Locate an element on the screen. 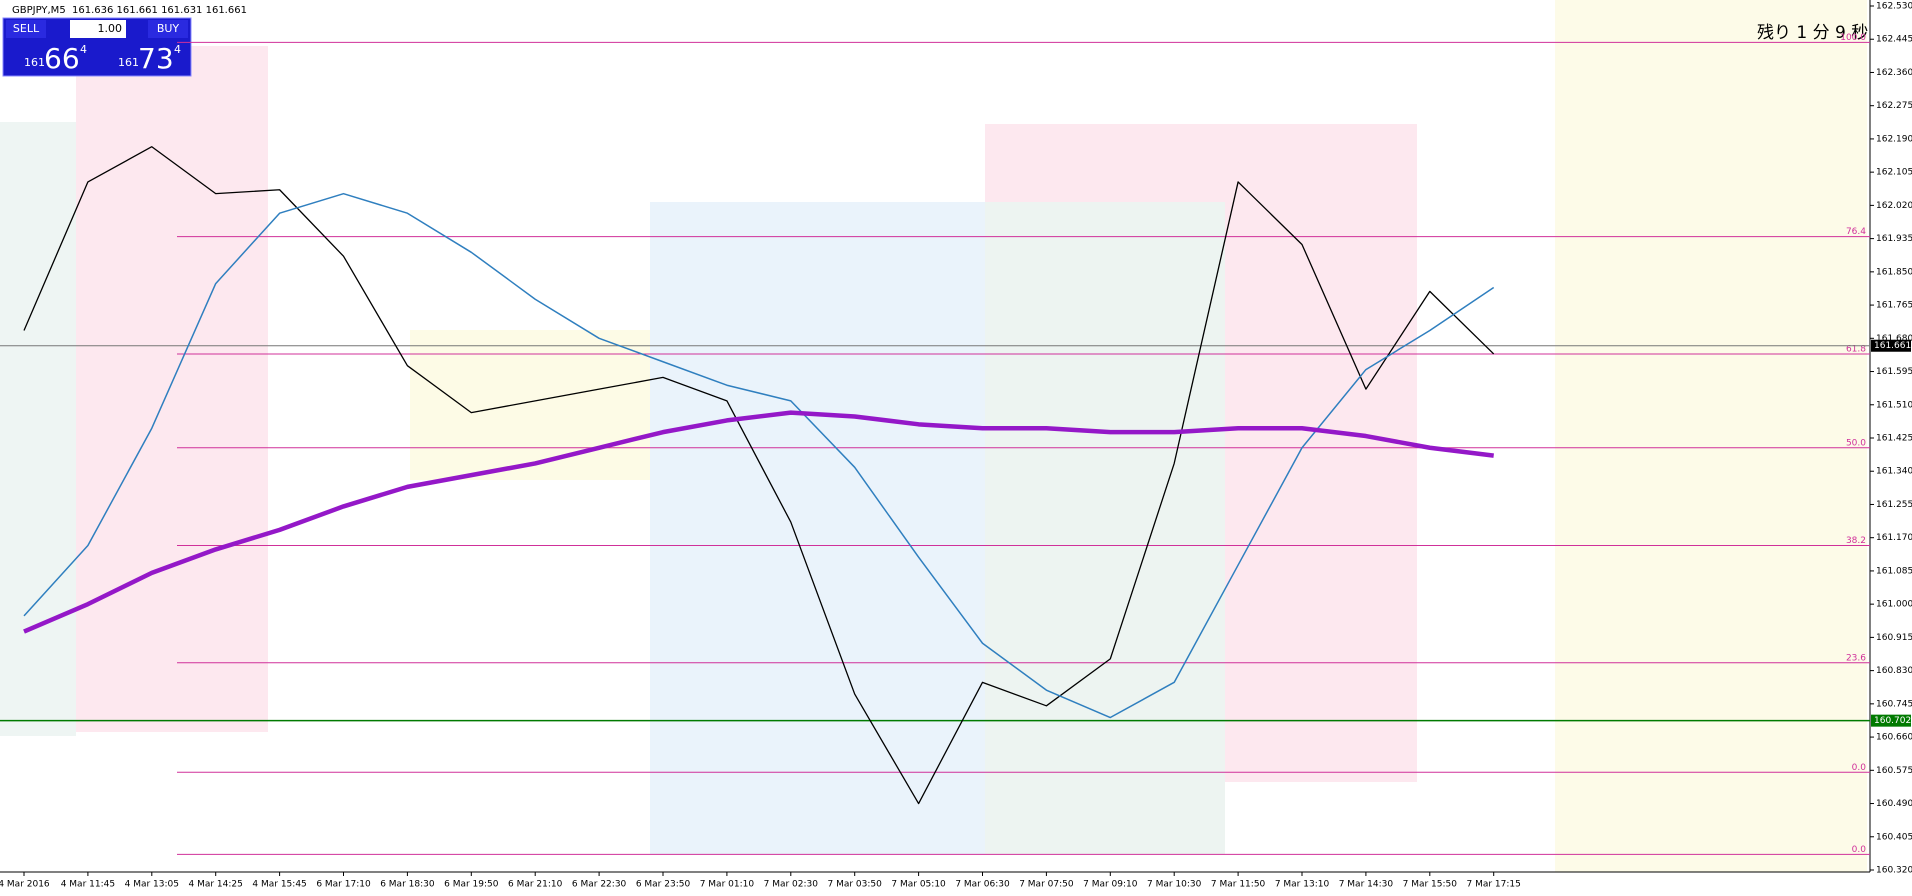  fib-label: 50.0 is located at coordinates (1856, 443).